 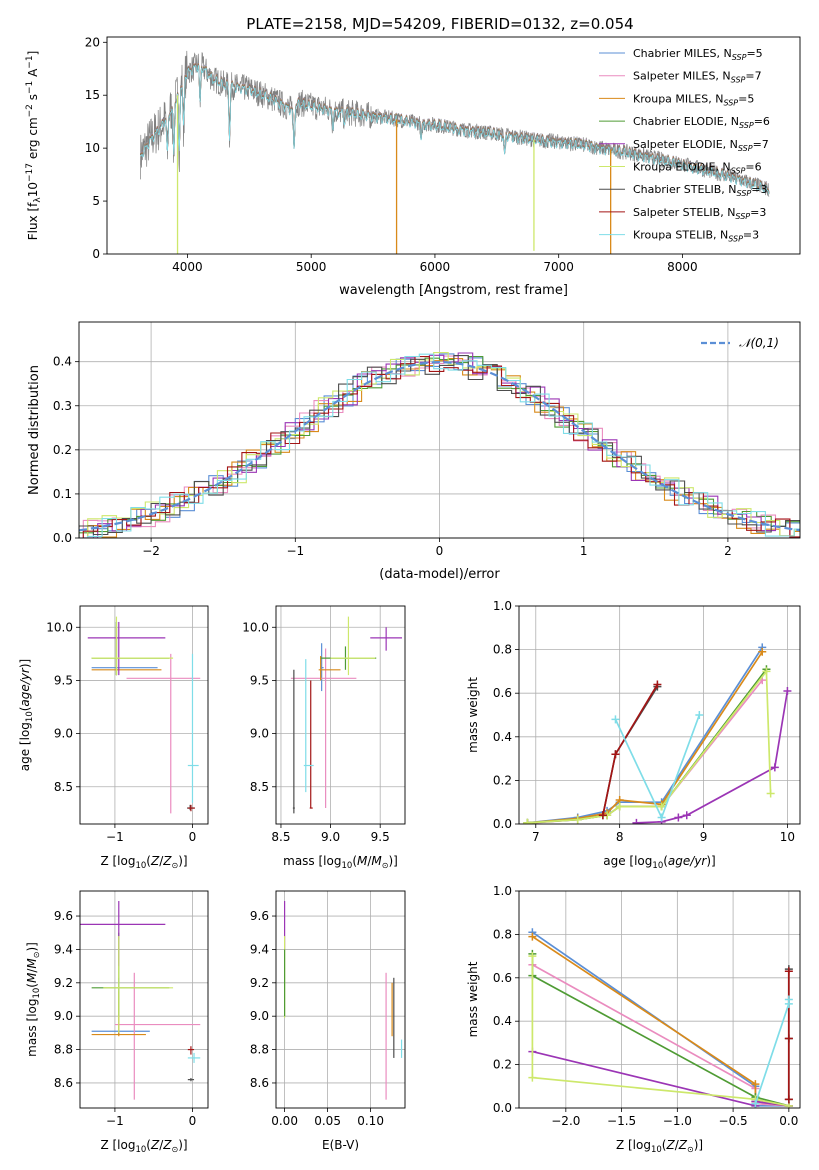 I want to click on x-tick-label: 9.0, so click(x=330, y=837).